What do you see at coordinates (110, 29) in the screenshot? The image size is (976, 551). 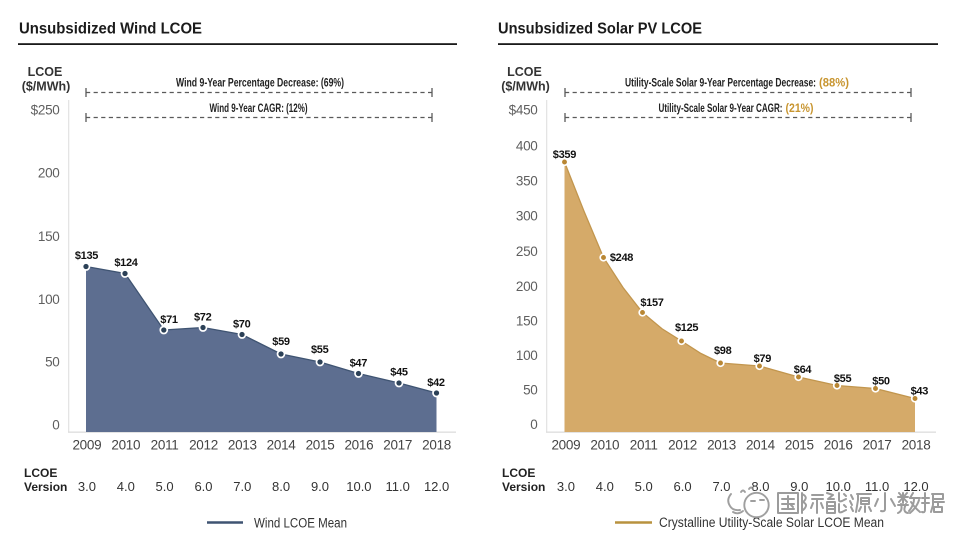 I see `svg-text: Unsubsidized Wind LCOE` at bounding box center [110, 29].